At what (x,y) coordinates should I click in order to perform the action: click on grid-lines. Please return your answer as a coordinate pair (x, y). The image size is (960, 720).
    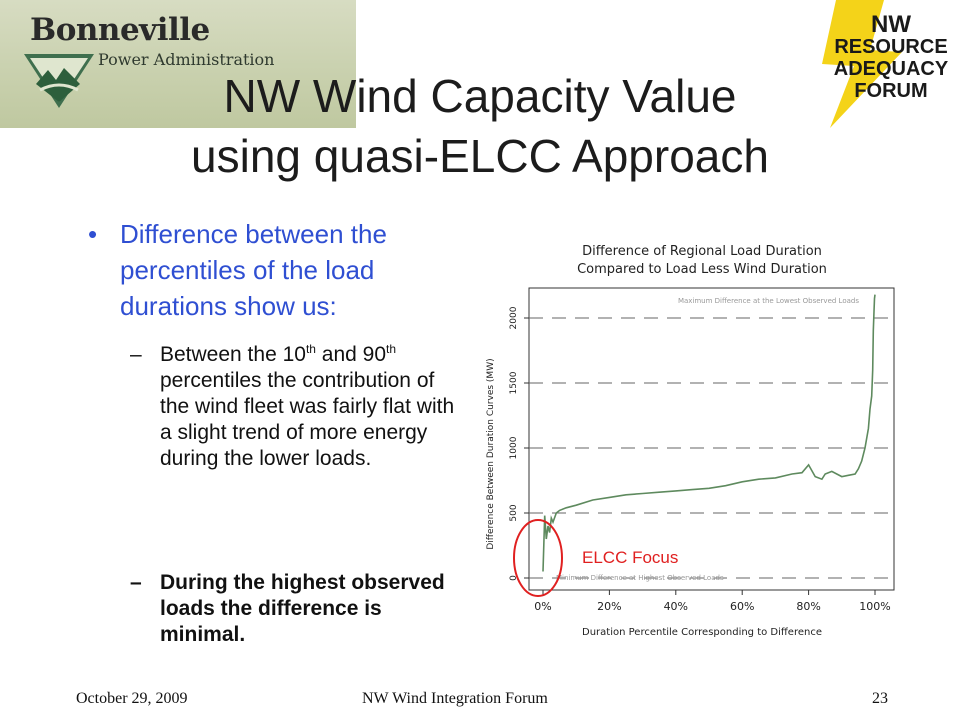
    Looking at the image, I should click on (711, 448).